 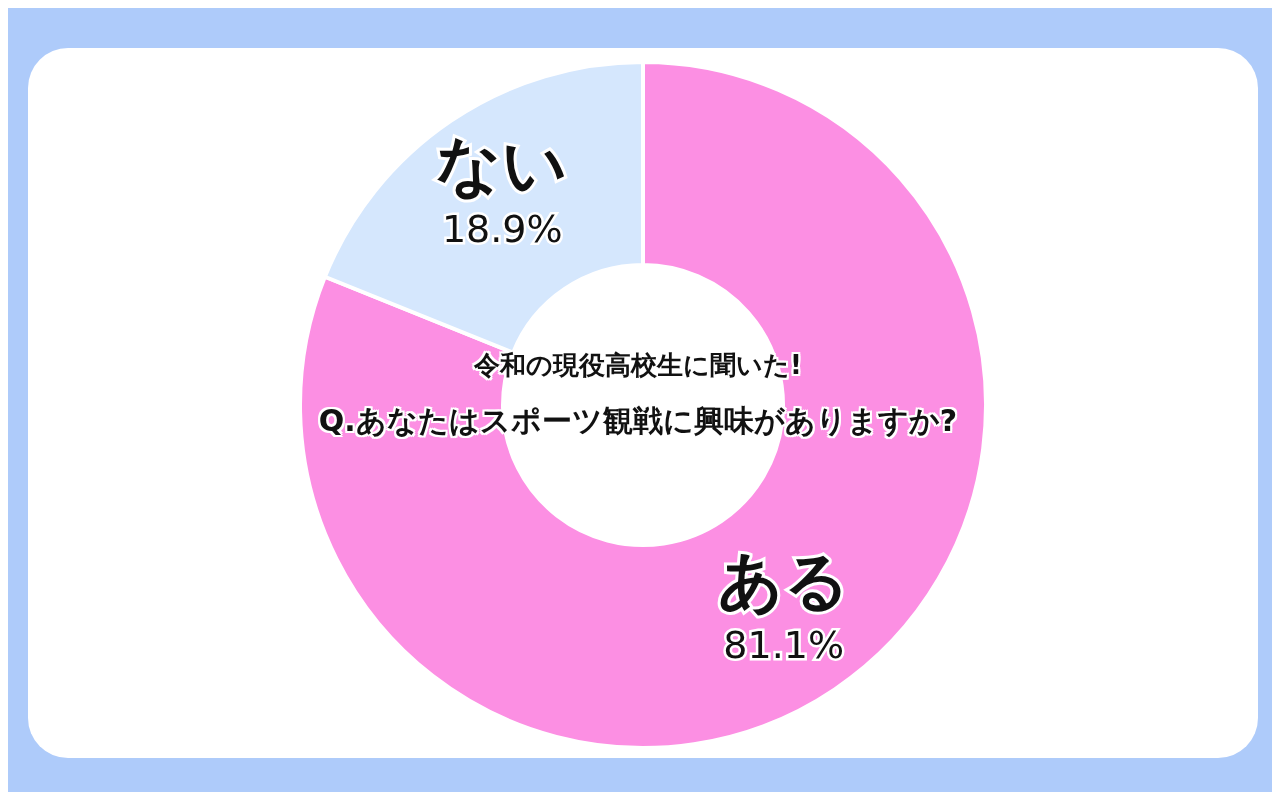 I want to click on slice-label: ない, so click(x=502, y=164).